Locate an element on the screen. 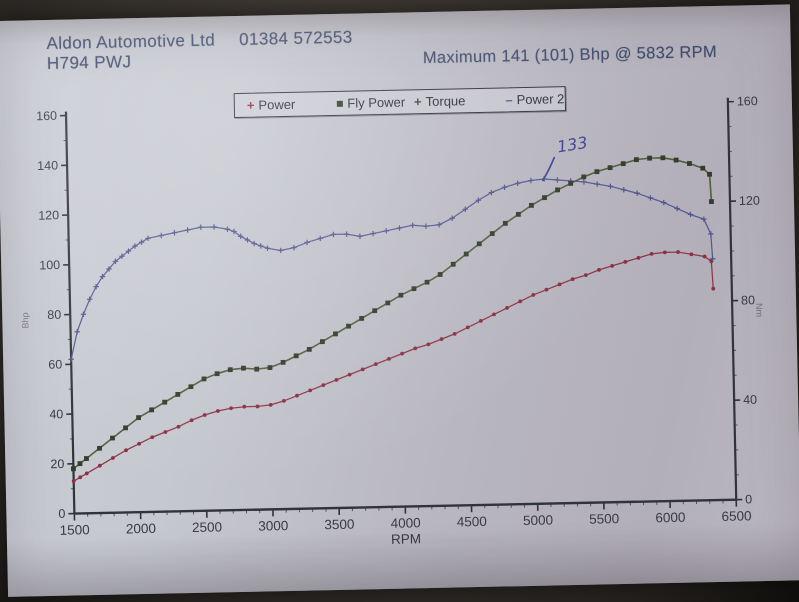 This screenshot has width=799, height=602. x-tick-label: 2000 is located at coordinates (141, 529).